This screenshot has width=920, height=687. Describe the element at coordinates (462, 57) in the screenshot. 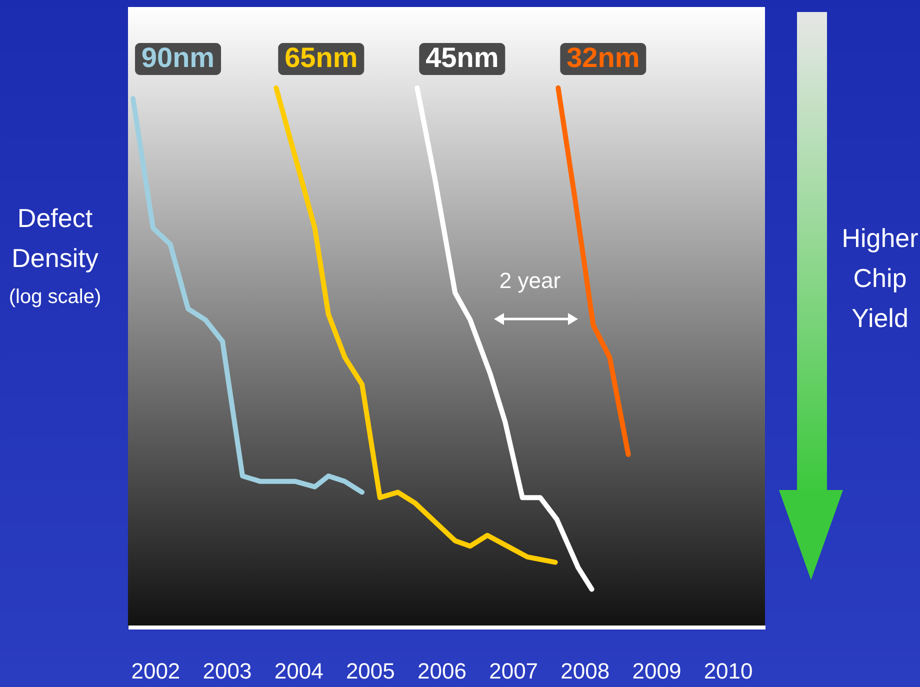

I see `series-label: 45nm` at that location.